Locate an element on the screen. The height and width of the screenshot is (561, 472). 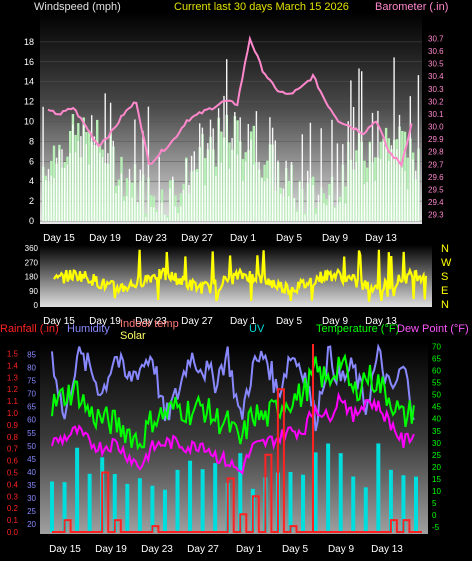
barometer-tick-label: 29.3 is located at coordinates (436, 215).